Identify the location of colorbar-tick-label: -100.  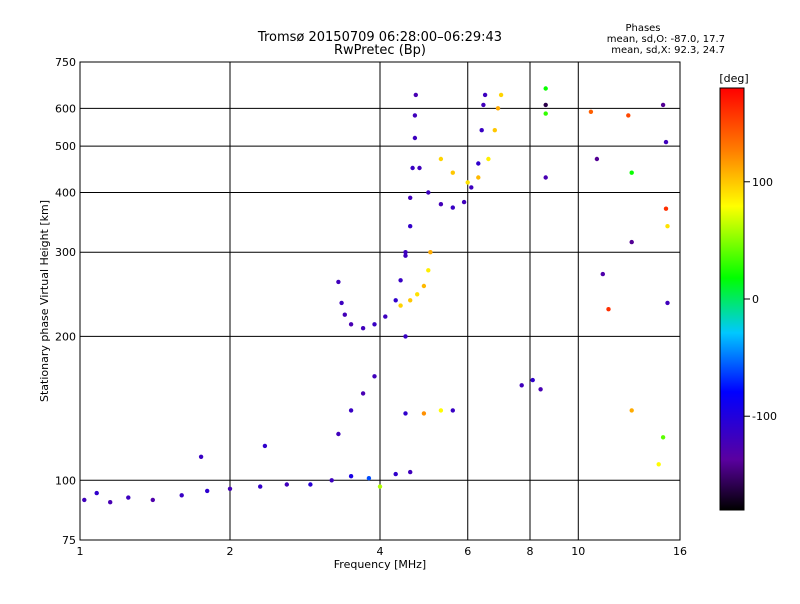
(764, 416).